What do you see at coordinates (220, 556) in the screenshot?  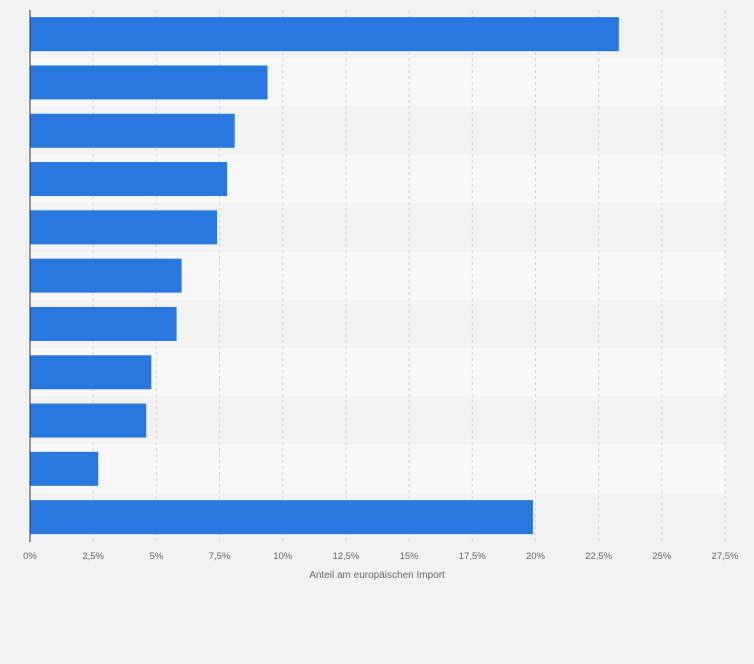 I see `x-tick-label: 7,5%` at bounding box center [220, 556].